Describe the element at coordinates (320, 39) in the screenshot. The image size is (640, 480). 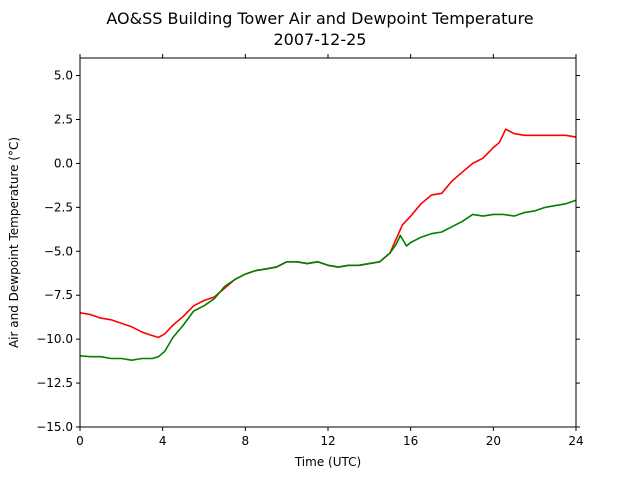
I see `chart-subtitle: 2007-12-25` at that location.